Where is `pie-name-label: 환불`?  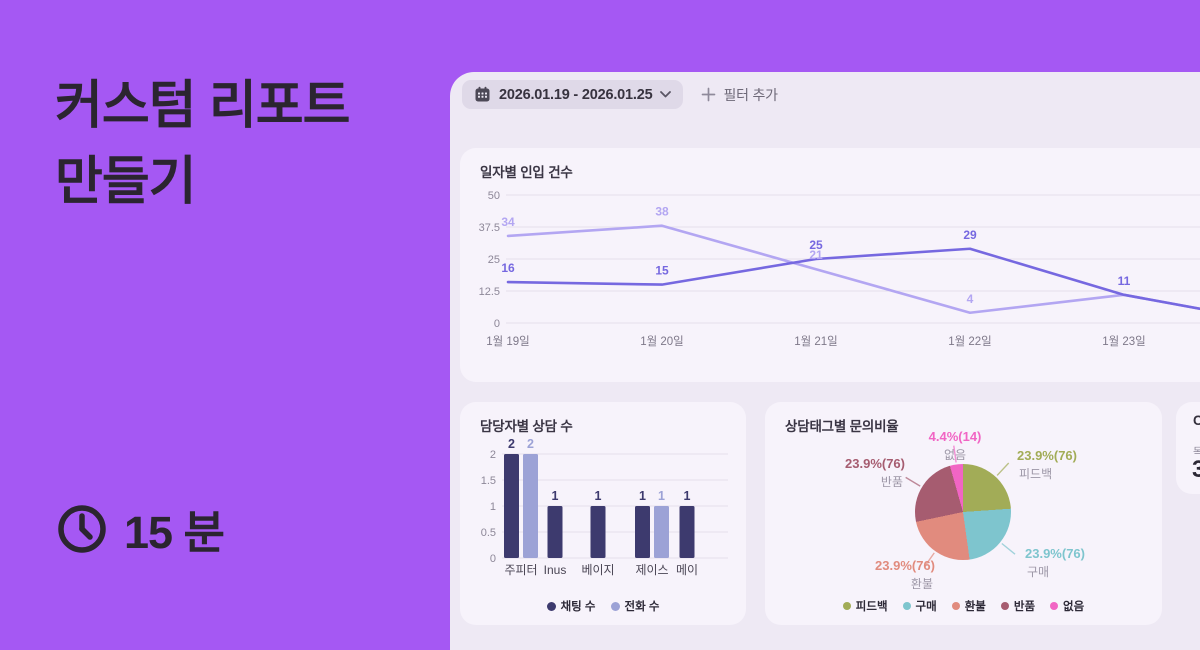
pie-name-label: 환불 is located at coordinates (922, 584).